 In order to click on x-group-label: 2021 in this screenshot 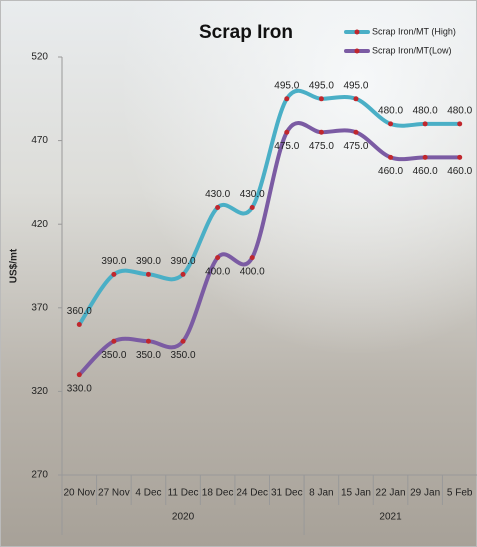, I will do `click(390, 517)`.